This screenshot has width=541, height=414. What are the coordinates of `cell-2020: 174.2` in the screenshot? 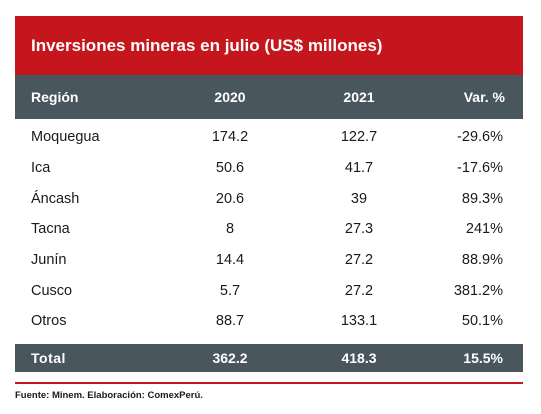 It's located at (230, 137).